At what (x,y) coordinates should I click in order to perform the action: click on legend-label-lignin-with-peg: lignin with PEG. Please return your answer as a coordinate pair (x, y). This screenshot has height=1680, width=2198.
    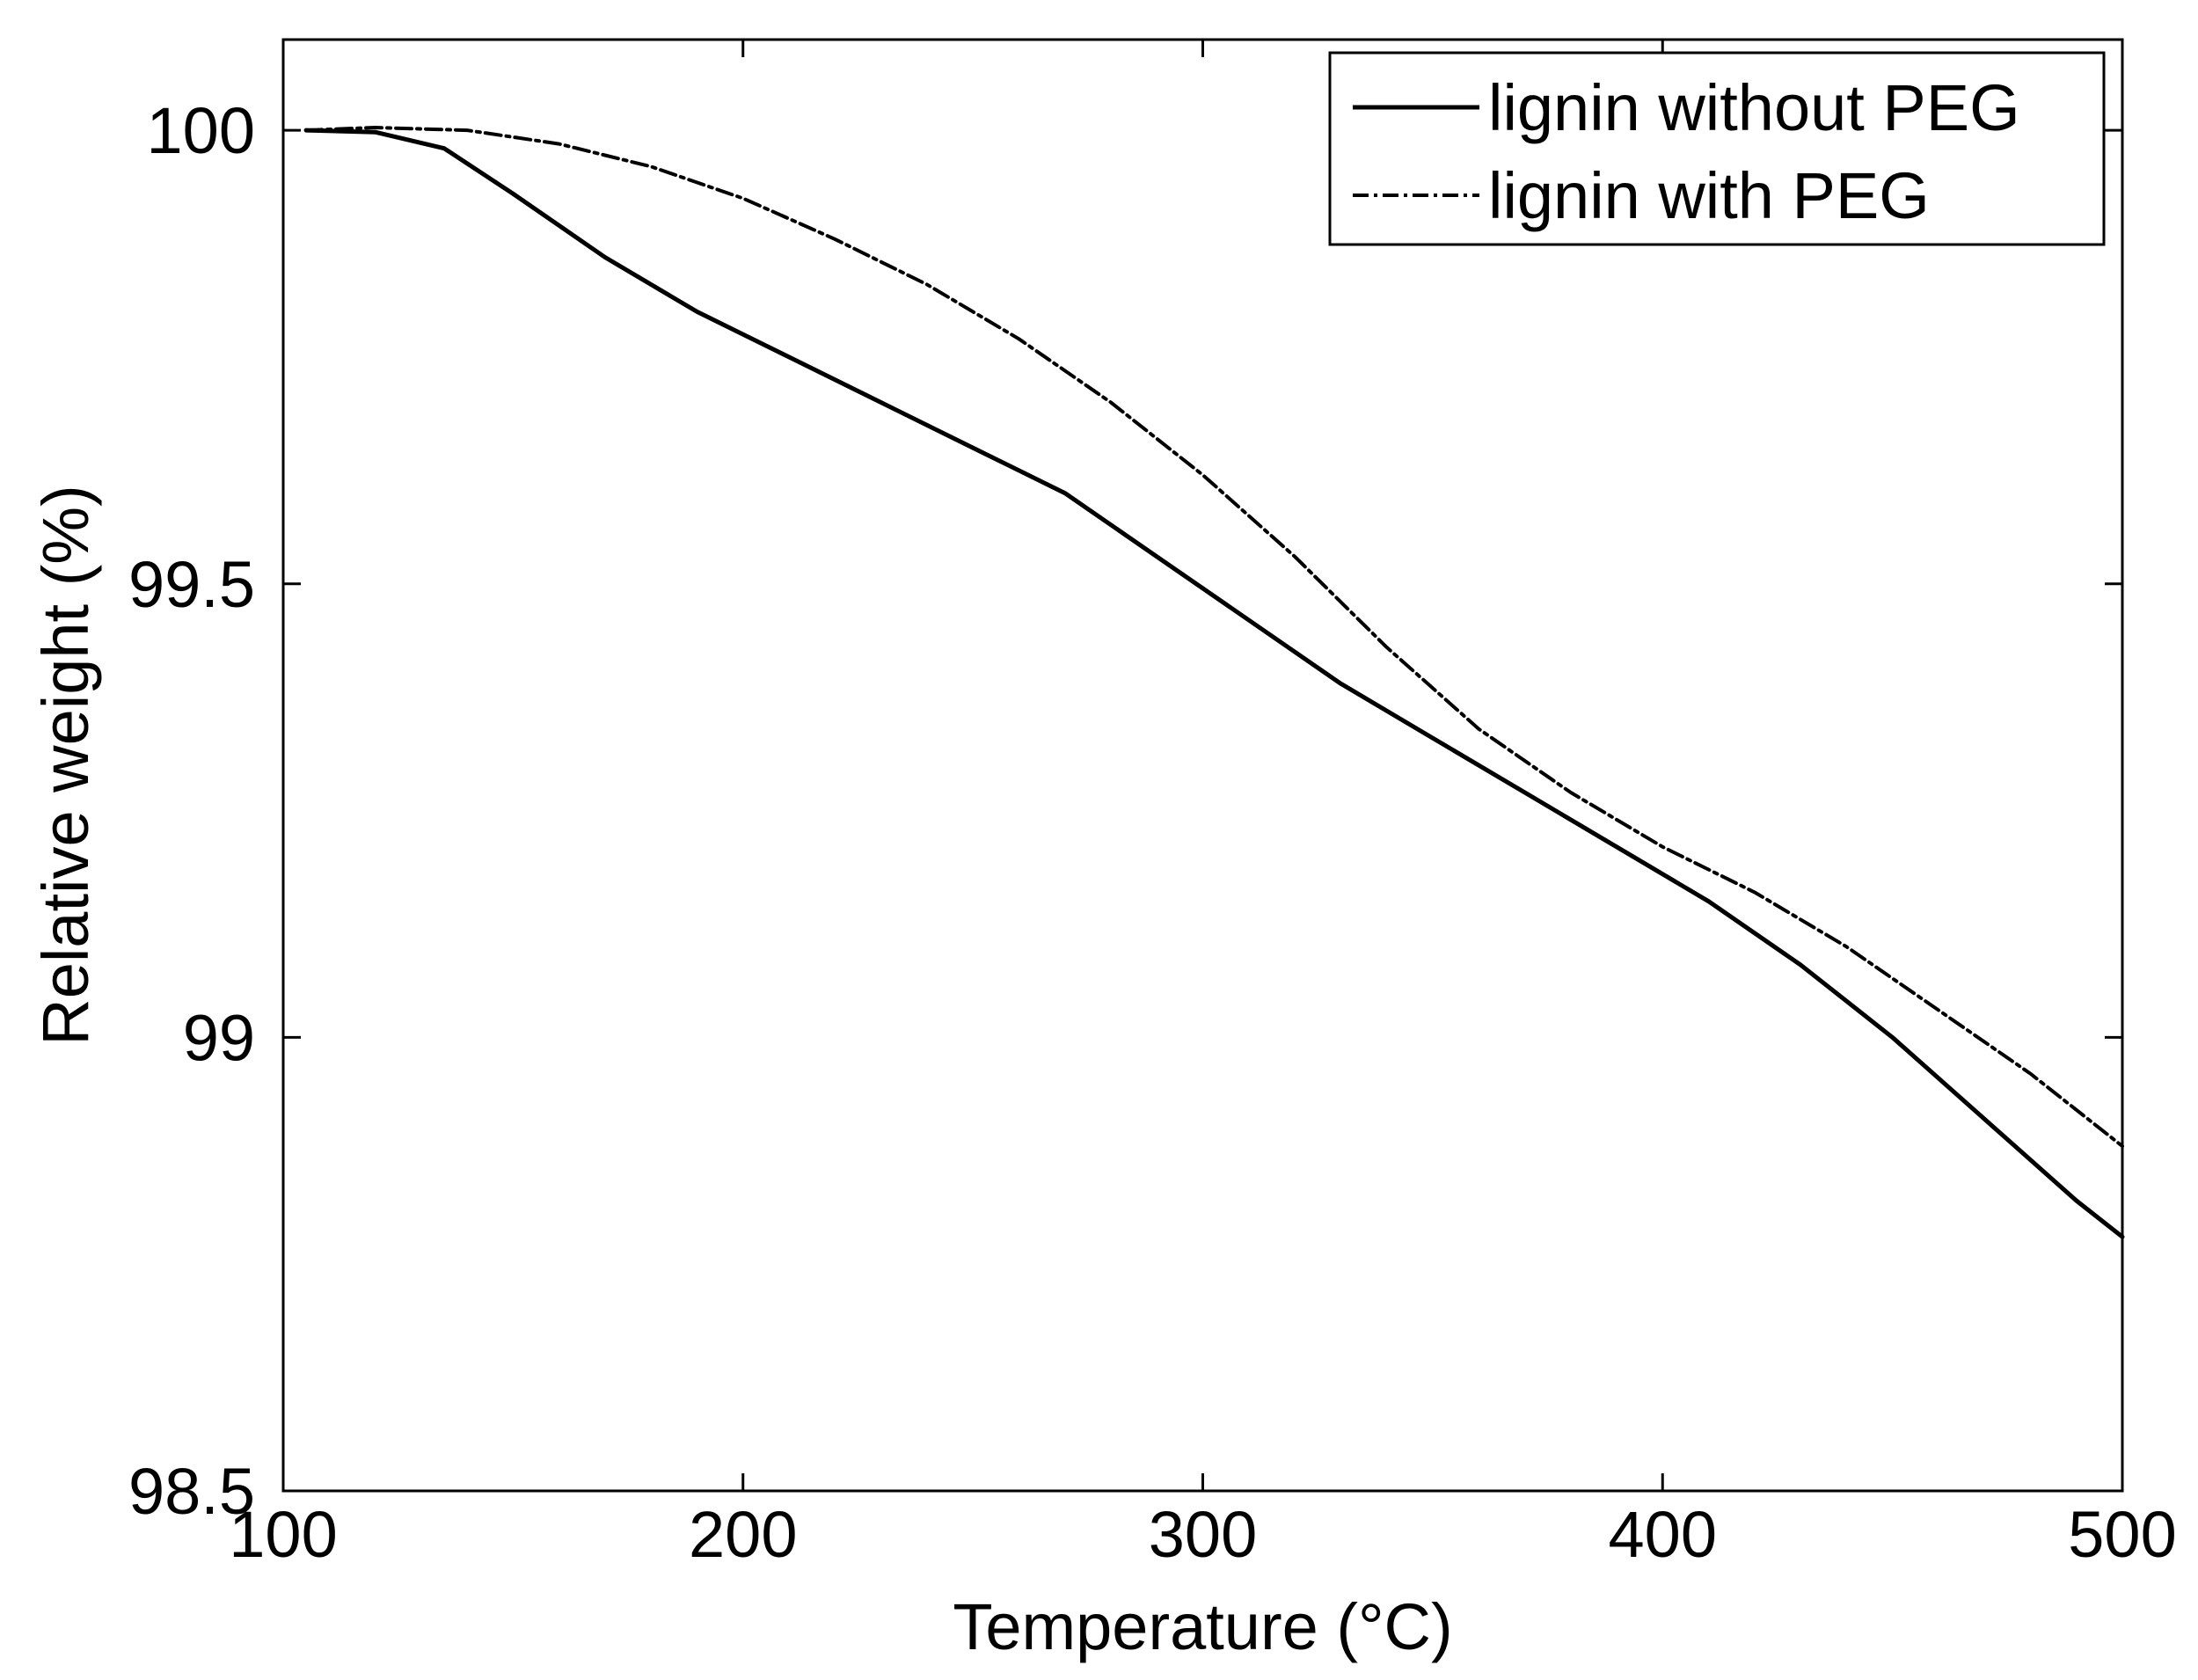
    Looking at the image, I should click on (1709, 195).